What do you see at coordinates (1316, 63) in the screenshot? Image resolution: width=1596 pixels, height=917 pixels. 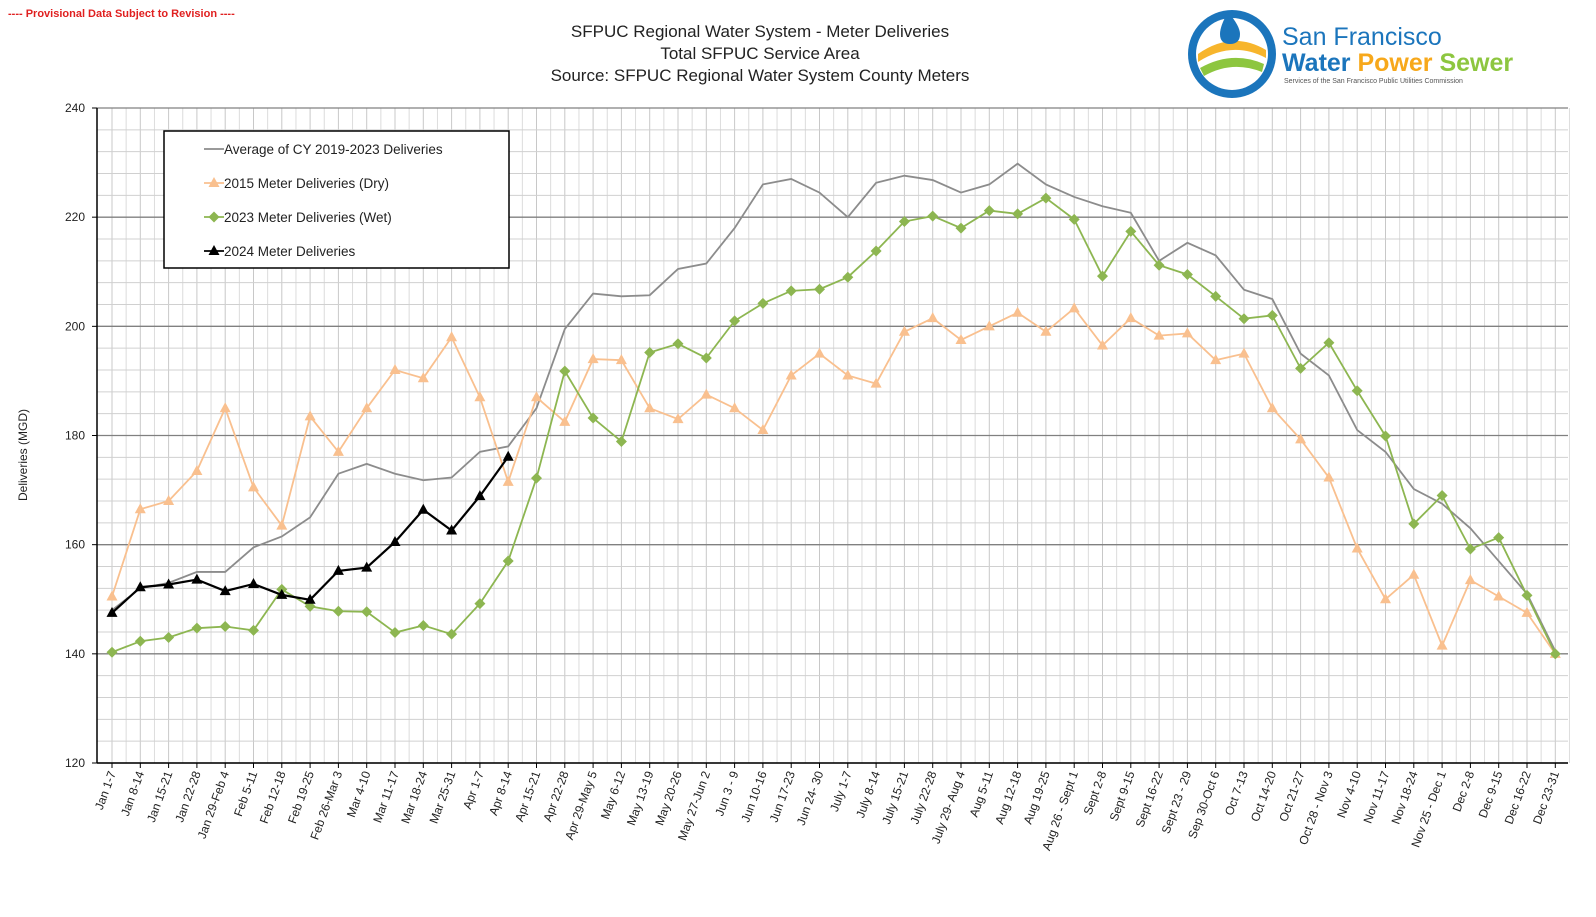 I see `logo-word: Water` at bounding box center [1316, 63].